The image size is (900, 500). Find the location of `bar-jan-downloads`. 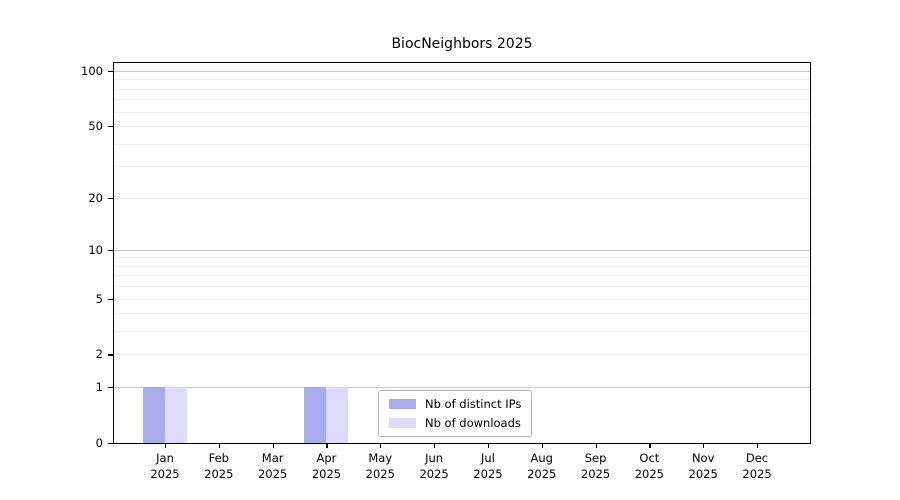

bar-jan-downloads is located at coordinates (176, 415).